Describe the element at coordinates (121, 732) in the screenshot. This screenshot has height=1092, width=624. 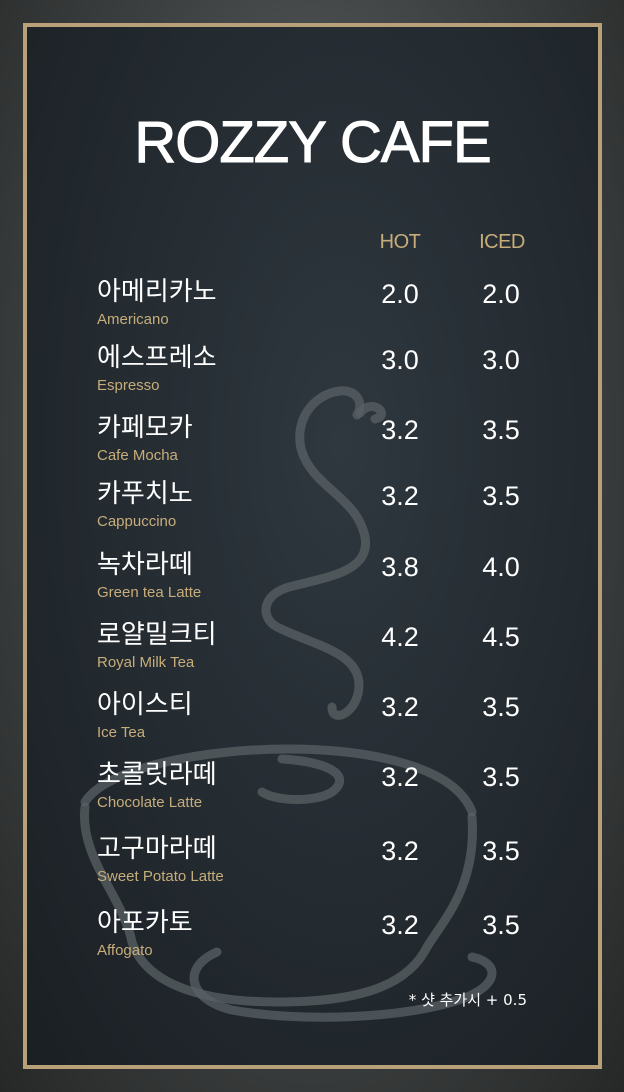
I see `item-name-en: Ice Tea` at that location.